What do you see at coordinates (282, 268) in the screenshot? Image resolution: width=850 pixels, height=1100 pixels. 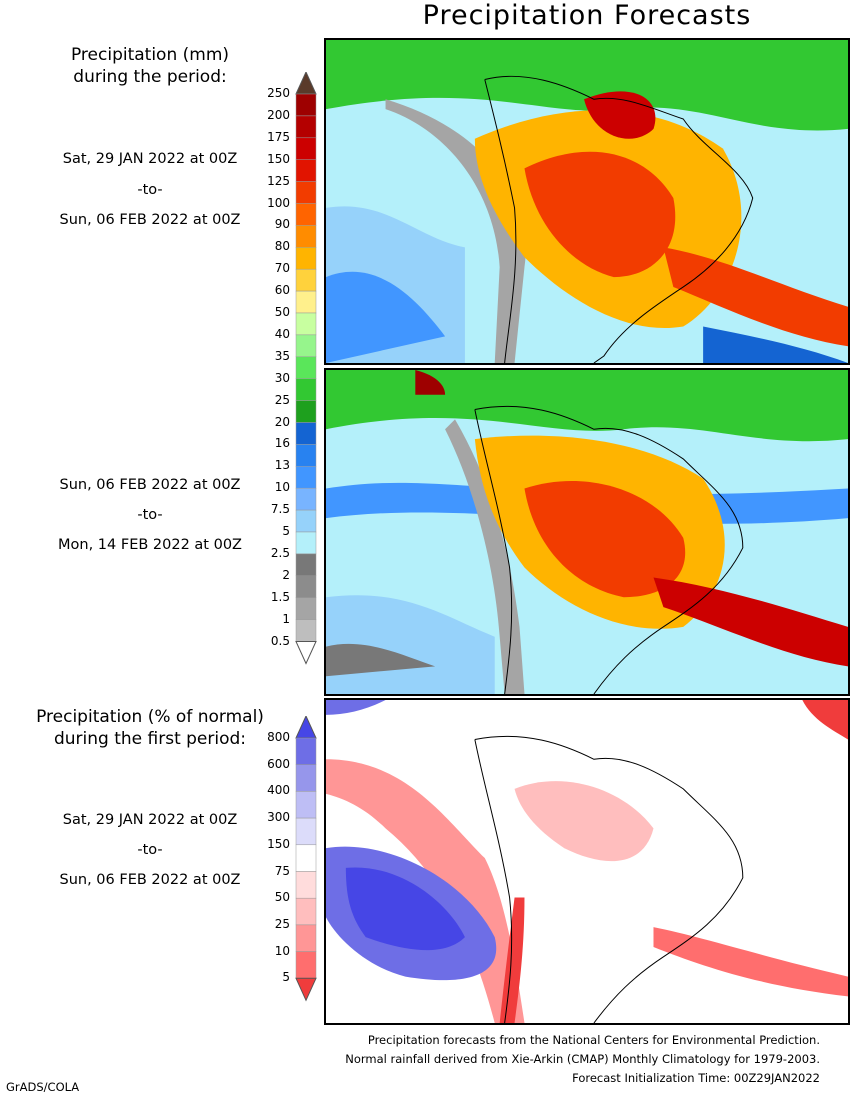 I see `amount-colorbar-label: 70` at bounding box center [282, 268].